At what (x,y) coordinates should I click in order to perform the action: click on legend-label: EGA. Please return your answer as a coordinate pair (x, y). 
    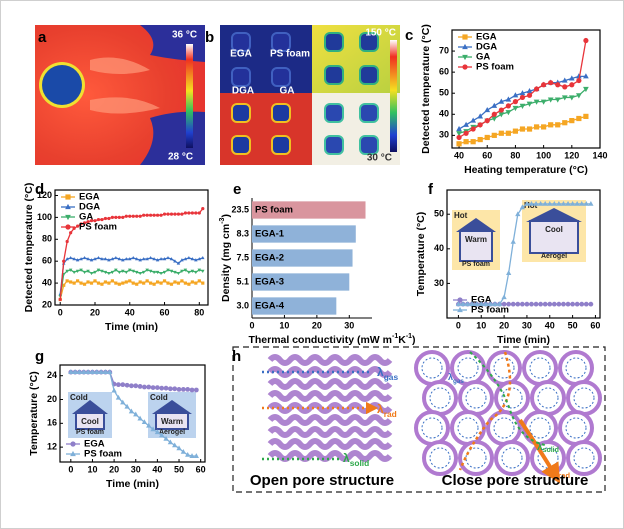
    Looking at the image, I should click on (486, 37).